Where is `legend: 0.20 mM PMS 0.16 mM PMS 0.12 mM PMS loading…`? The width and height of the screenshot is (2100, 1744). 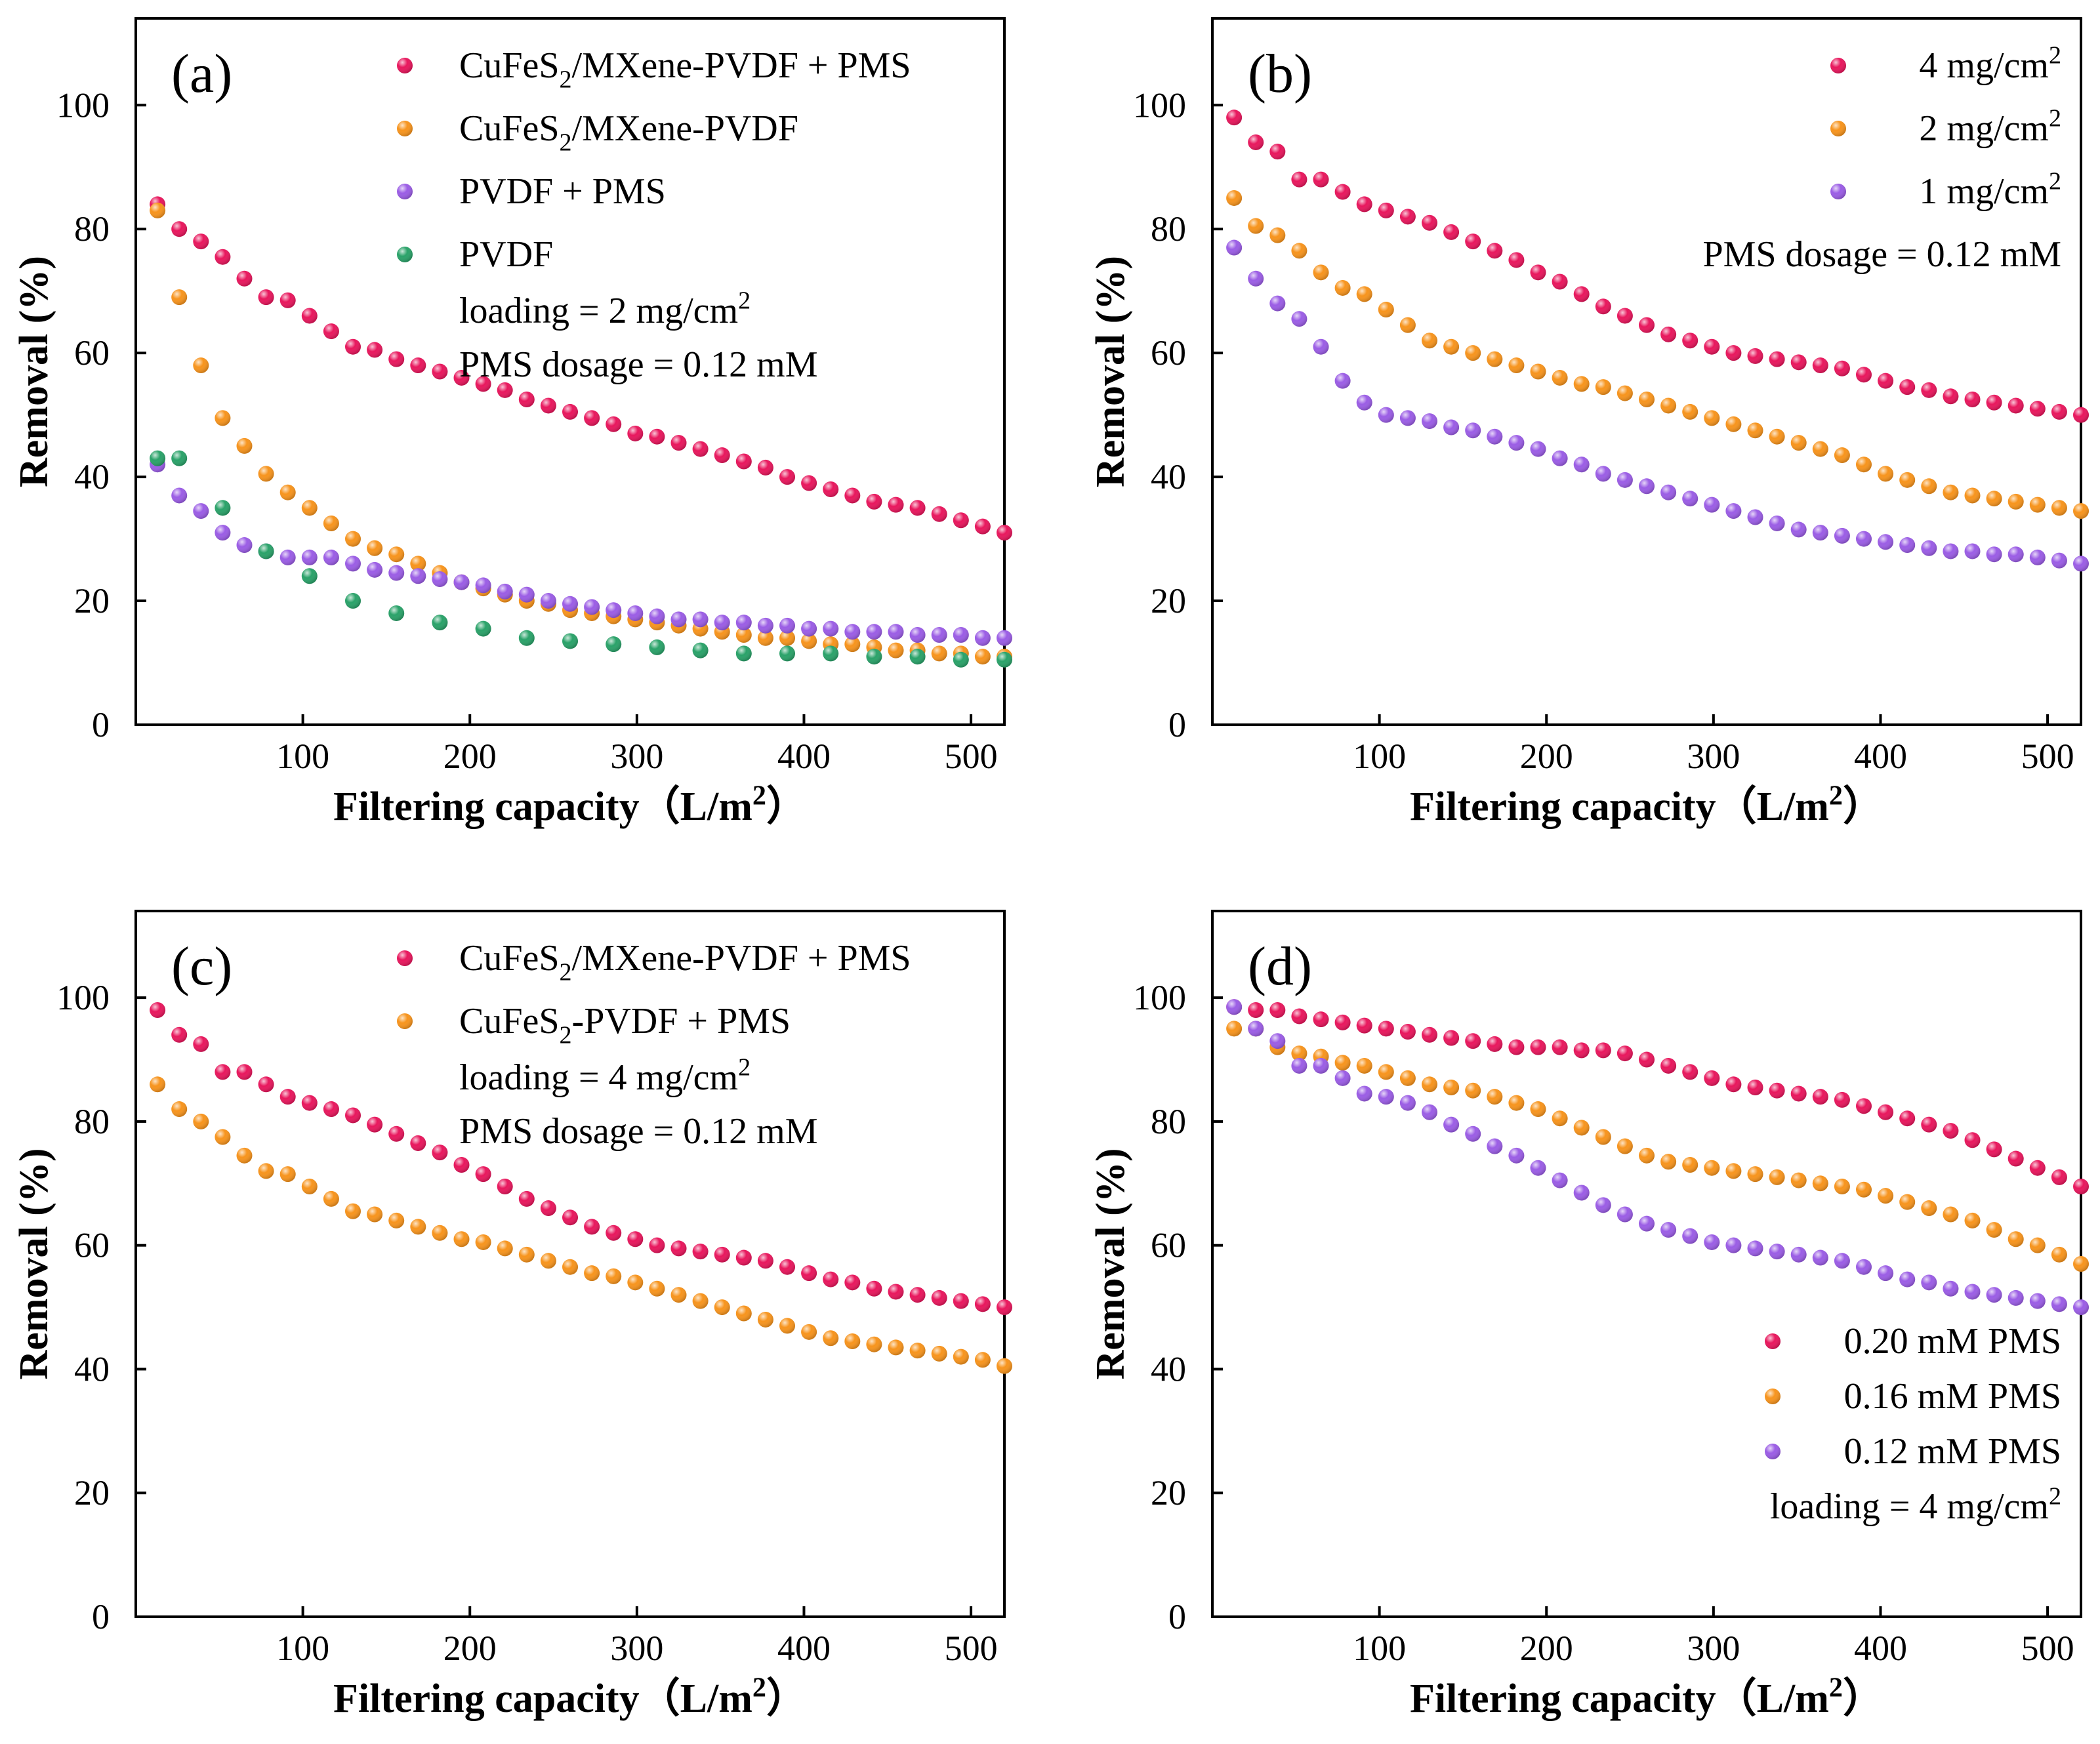
legend: 0.20 mM PMS 0.16 mM PMS 0.12 mM PMS loading… is located at coordinates (1913, 1424).